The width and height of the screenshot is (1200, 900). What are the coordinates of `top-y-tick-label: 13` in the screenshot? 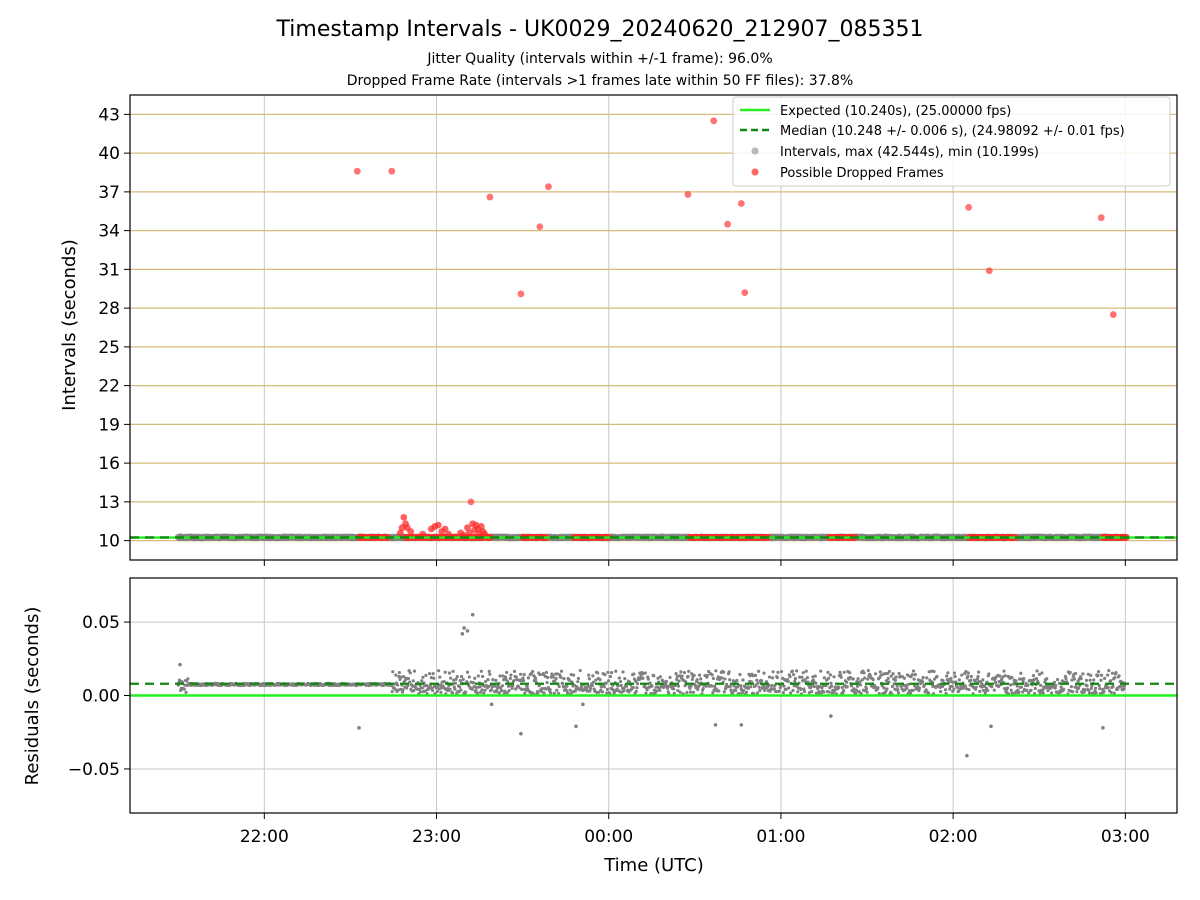 It's located at (109, 503).